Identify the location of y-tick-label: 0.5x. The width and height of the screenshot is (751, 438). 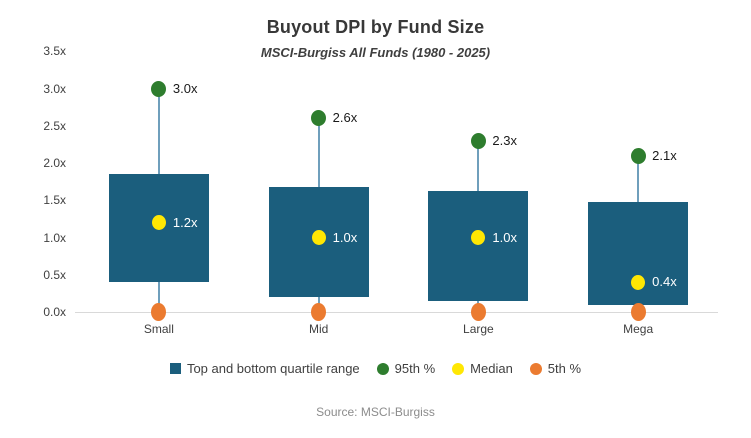
(54, 274).